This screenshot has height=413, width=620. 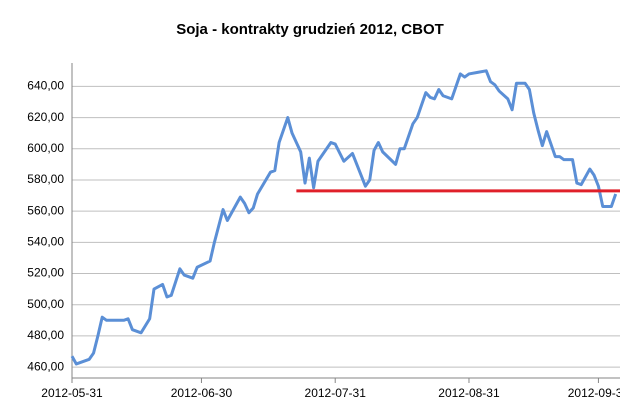 What do you see at coordinates (202, 393) in the screenshot?
I see `x-tick-label: 2012-06-30` at bounding box center [202, 393].